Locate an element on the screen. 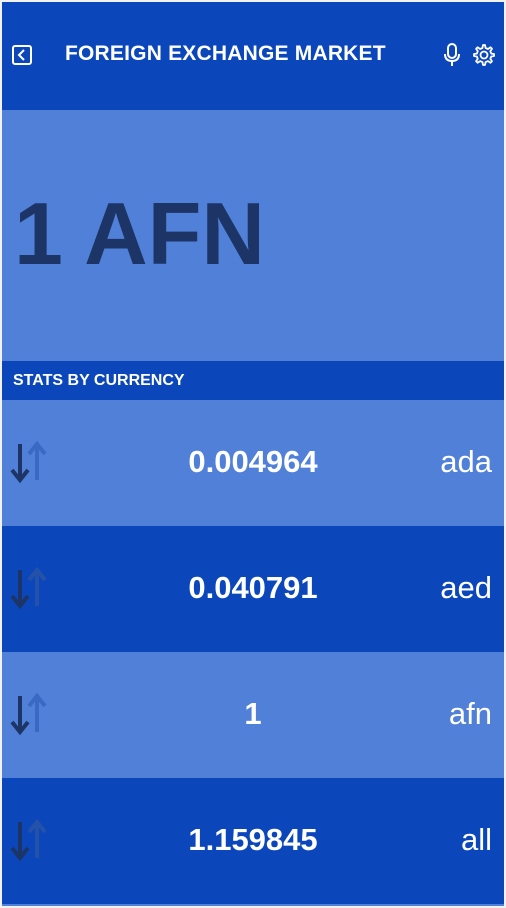  currency-code: all is located at coordinates (476, 839).